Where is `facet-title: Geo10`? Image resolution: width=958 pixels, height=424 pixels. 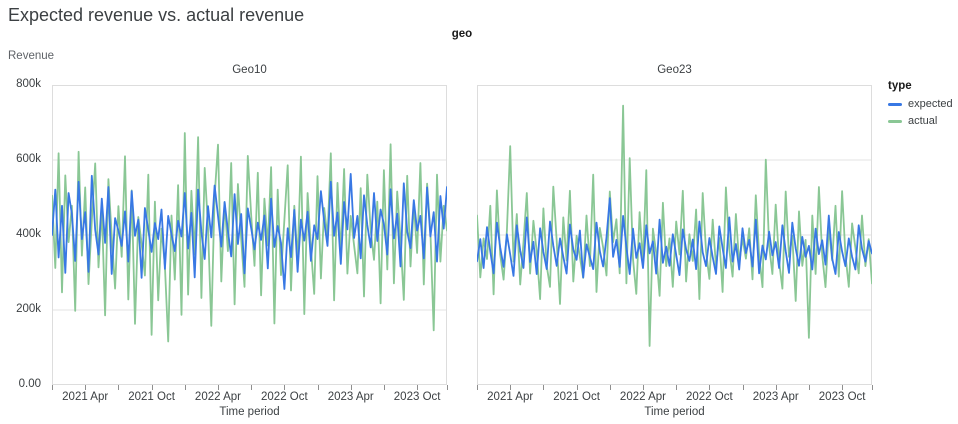 facet-title: Geo10 is located at coordinates (249, 70).